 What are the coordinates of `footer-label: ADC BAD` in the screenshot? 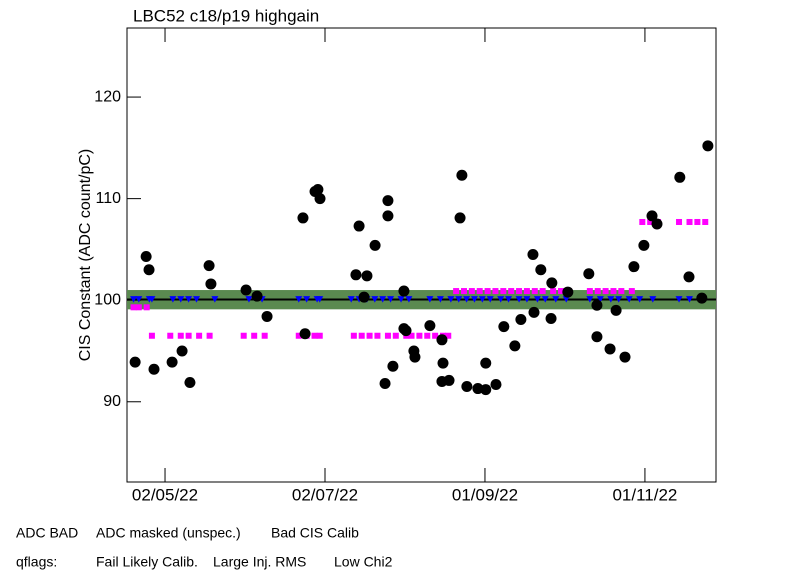 It's located at (47, 533).